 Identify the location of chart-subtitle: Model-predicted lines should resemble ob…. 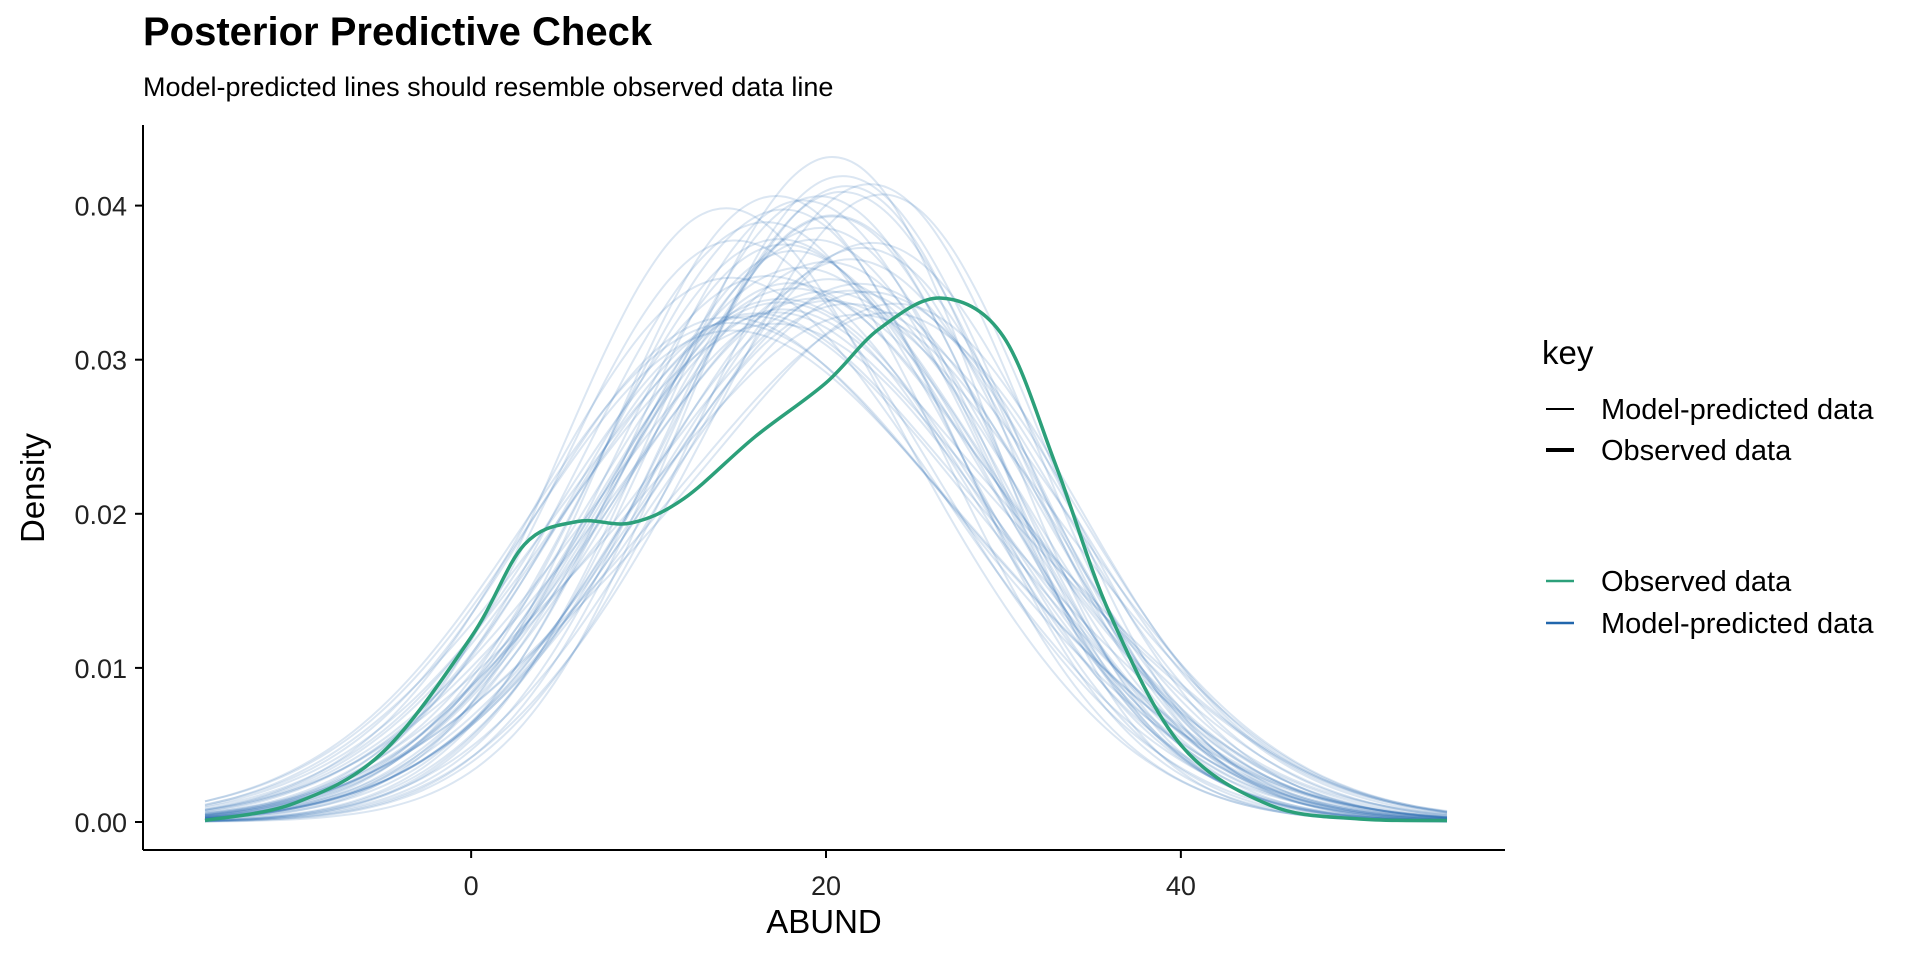
(488, 87).